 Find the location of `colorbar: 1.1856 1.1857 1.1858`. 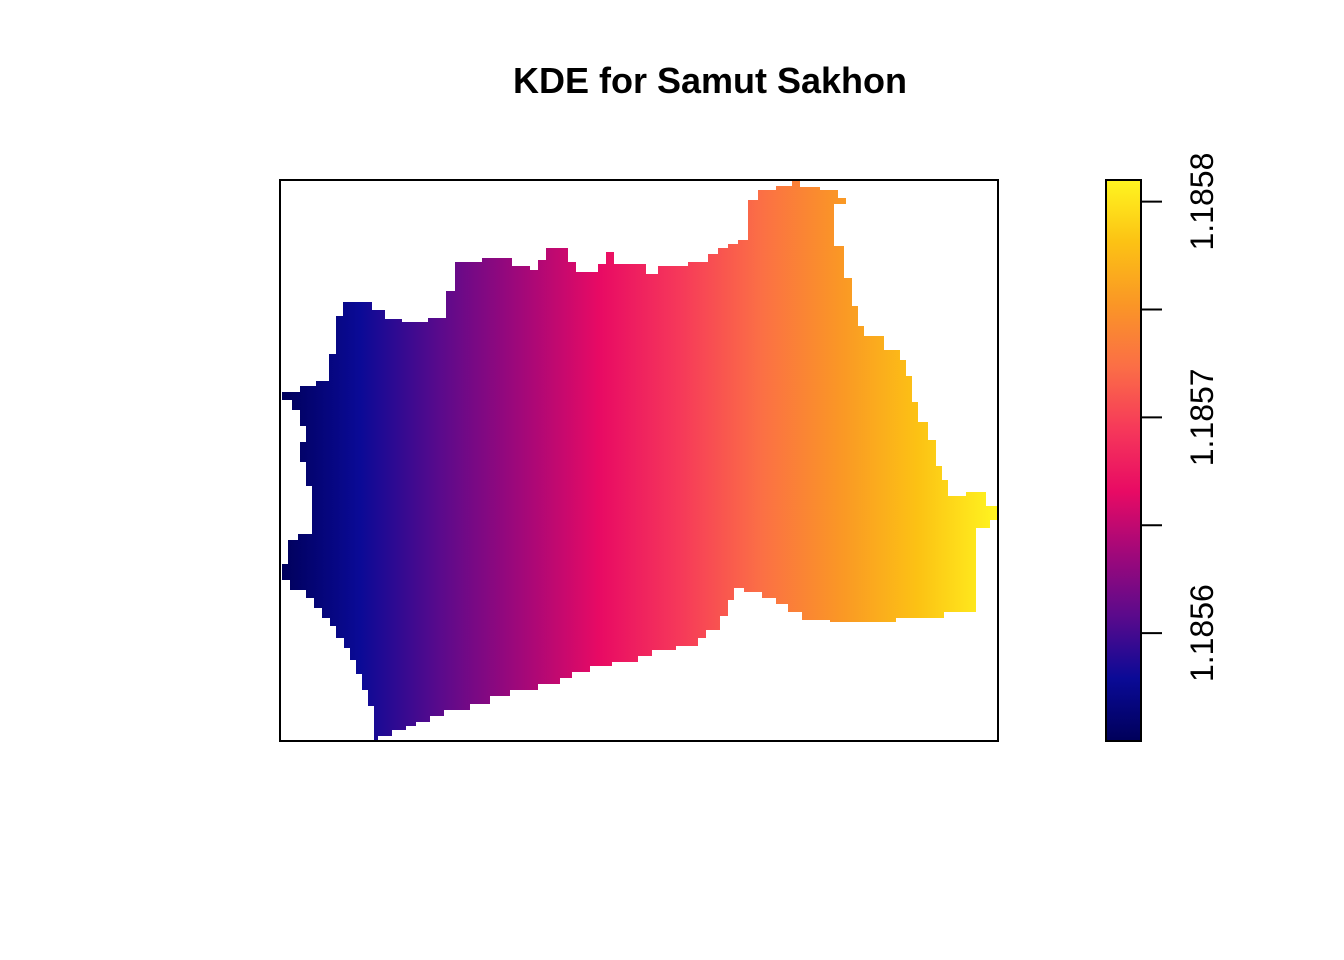

colorbar: 1.1856 1.1857 1.1858 is located at coordinates (1162, 447).